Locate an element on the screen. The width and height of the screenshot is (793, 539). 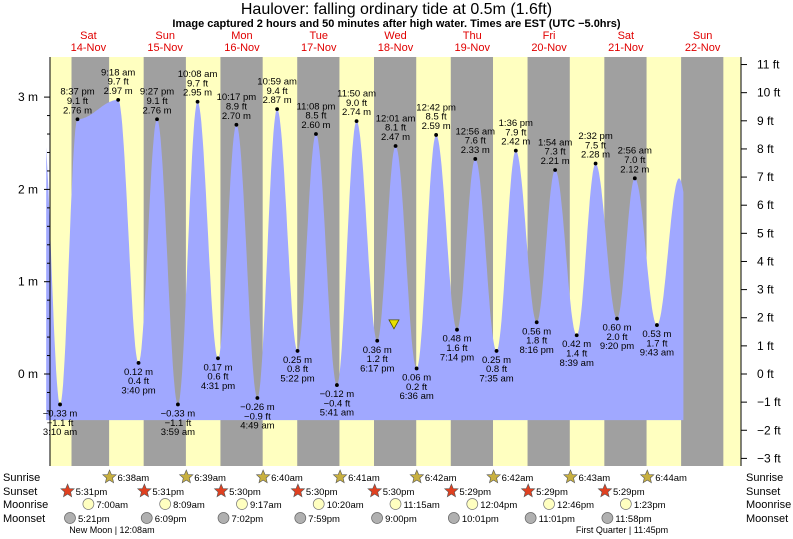
left-axis-tick-label: 0 m is located at coordinates (28, 374).